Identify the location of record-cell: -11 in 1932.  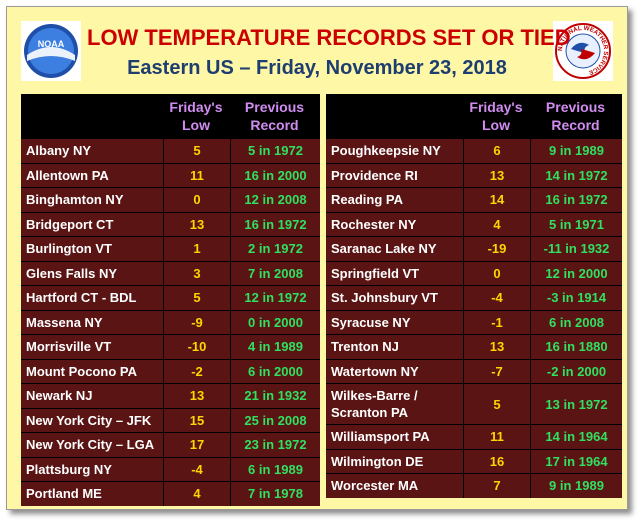
(576, 249).